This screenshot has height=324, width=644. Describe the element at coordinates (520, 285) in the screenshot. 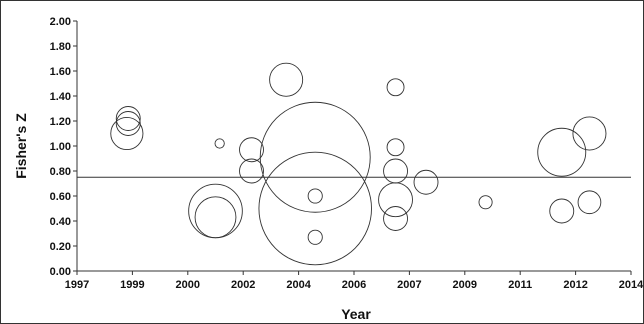

I see `x-tick-label: 2011` at that location.